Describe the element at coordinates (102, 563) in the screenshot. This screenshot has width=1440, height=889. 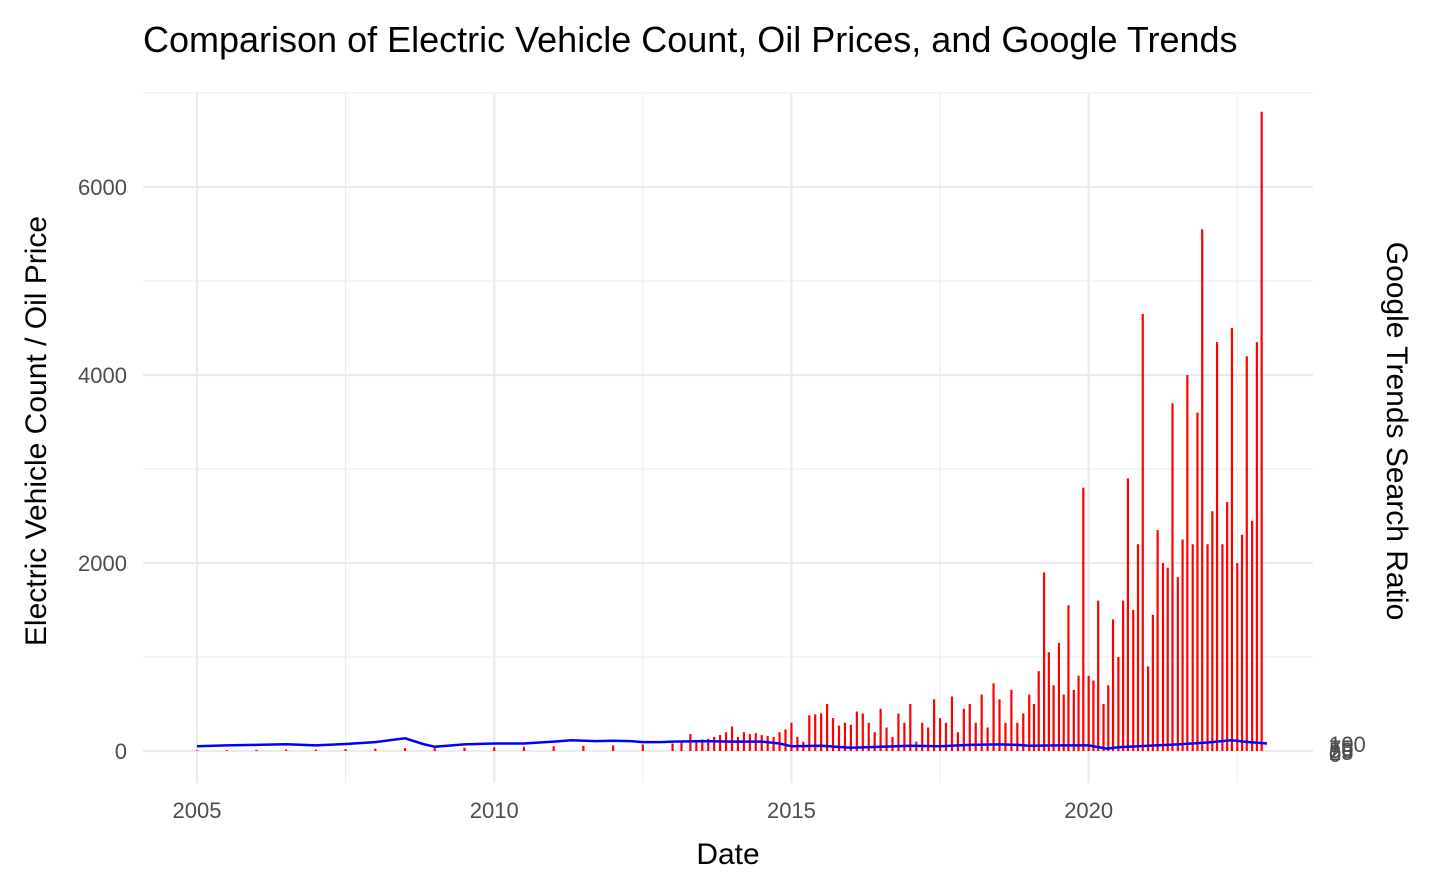
I see `y-tick-label: 2000` at that location.